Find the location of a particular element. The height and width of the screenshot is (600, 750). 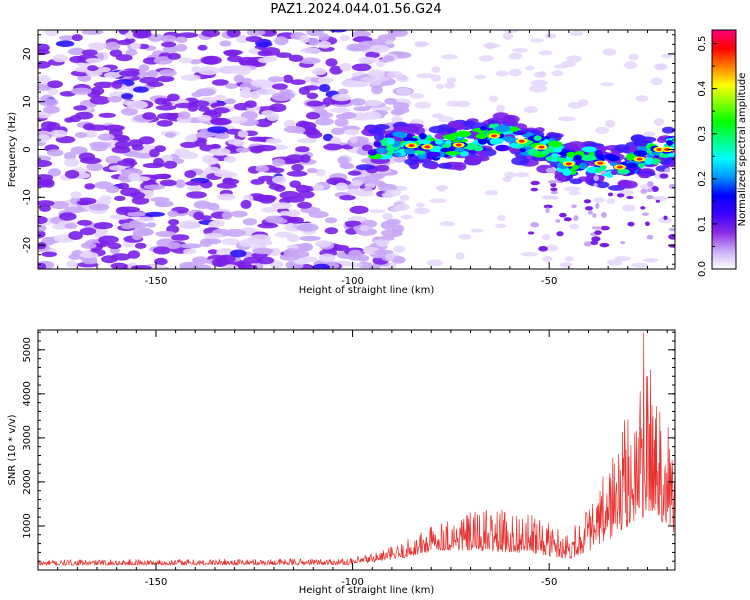

x-tick-label: -50 is located at coordinates (549, 582).